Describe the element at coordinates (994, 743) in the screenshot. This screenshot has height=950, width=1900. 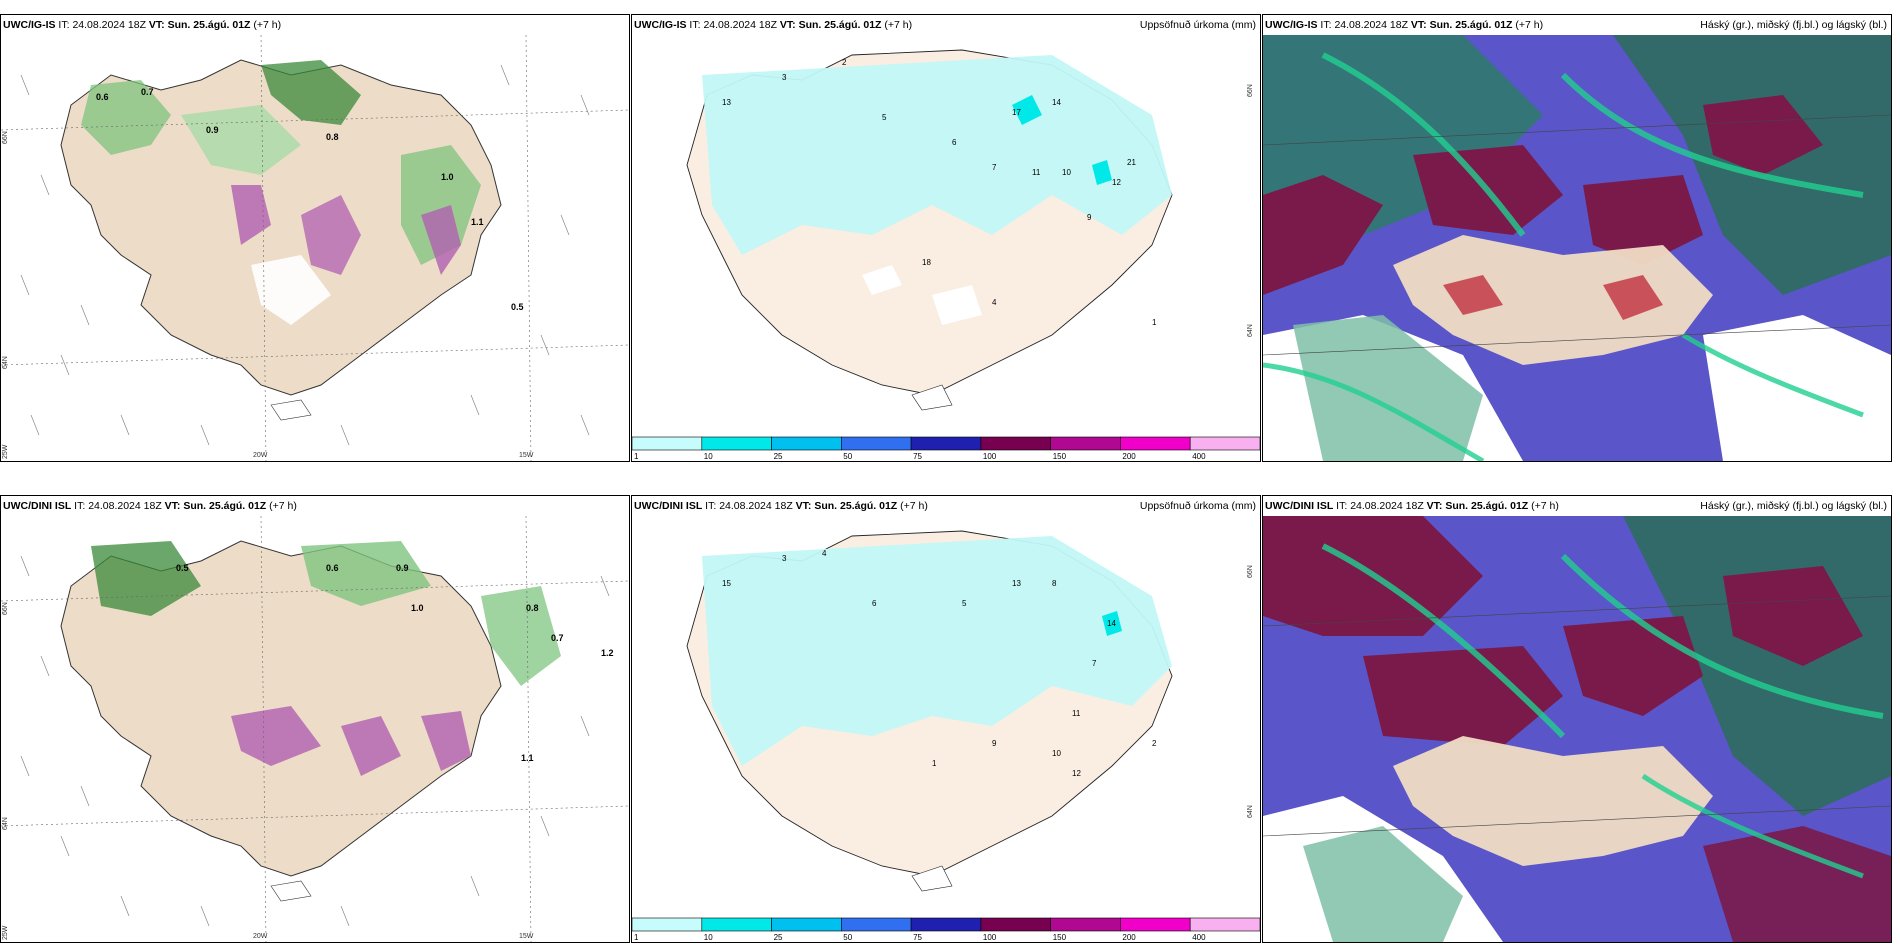
I see `precip-value-label: 9` at that location.